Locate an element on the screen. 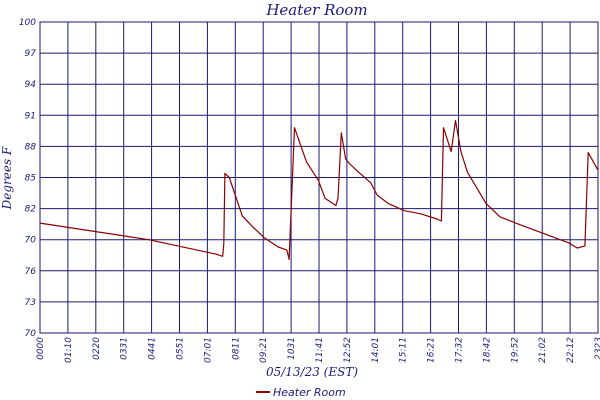 The image size is (600, 400). legend: Heater Room is located at coordinates (301, 392).